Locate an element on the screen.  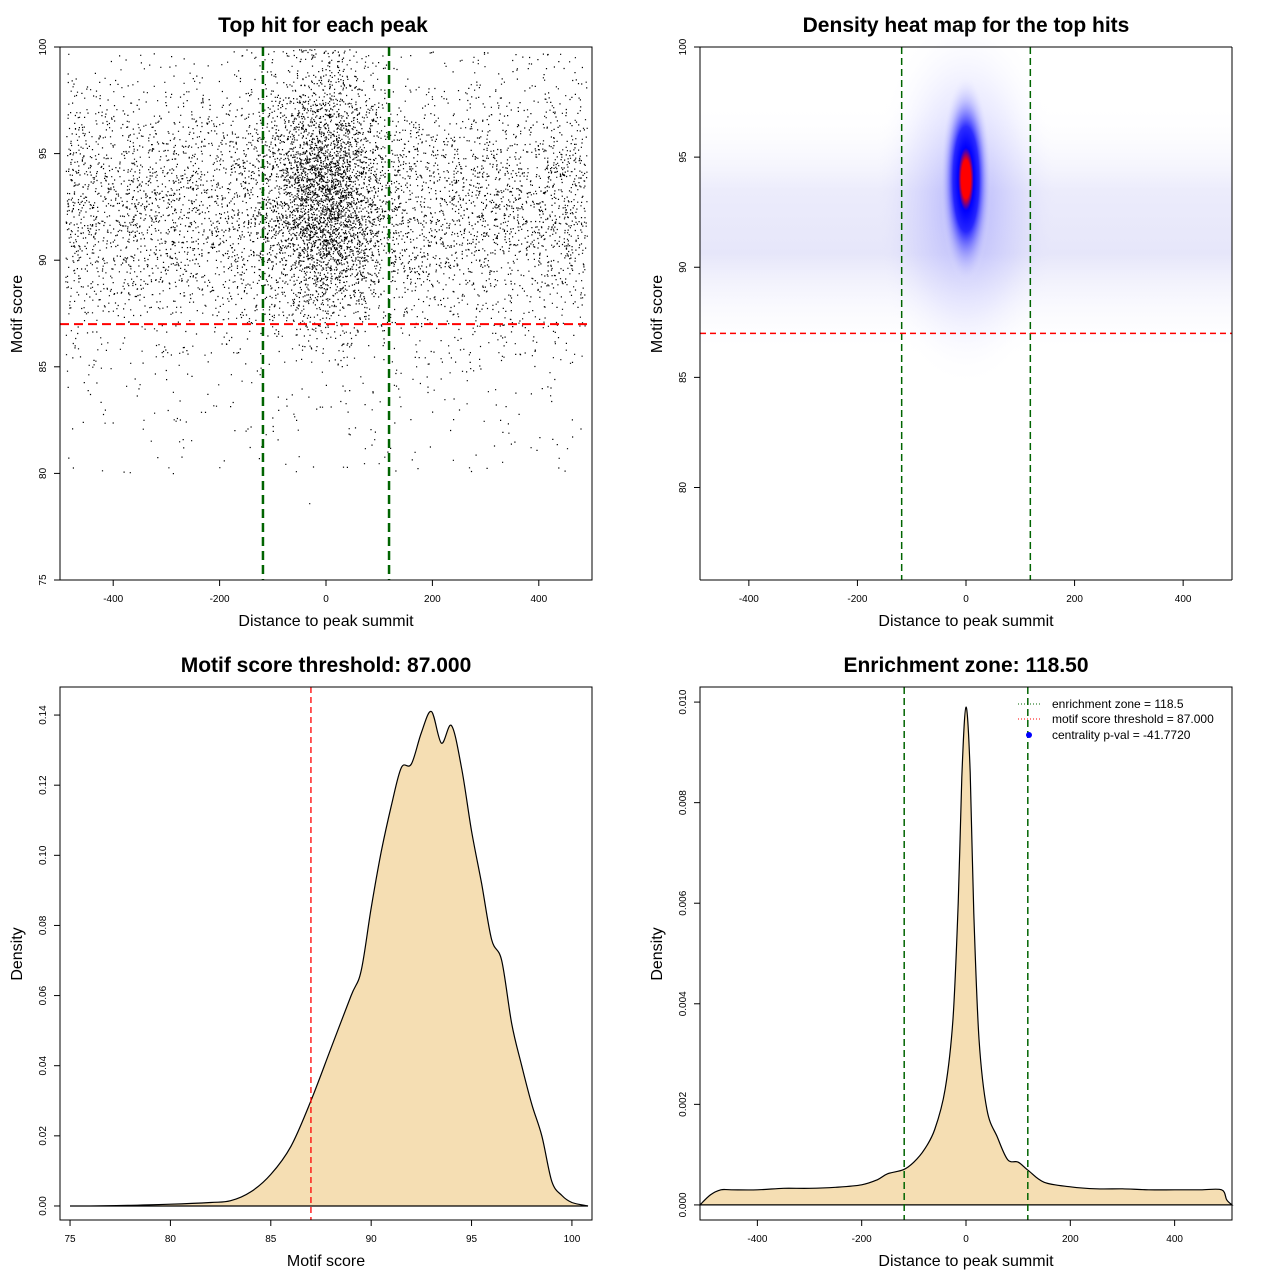
y-tick-label: 0.08 is located at coordinates (43, 925).